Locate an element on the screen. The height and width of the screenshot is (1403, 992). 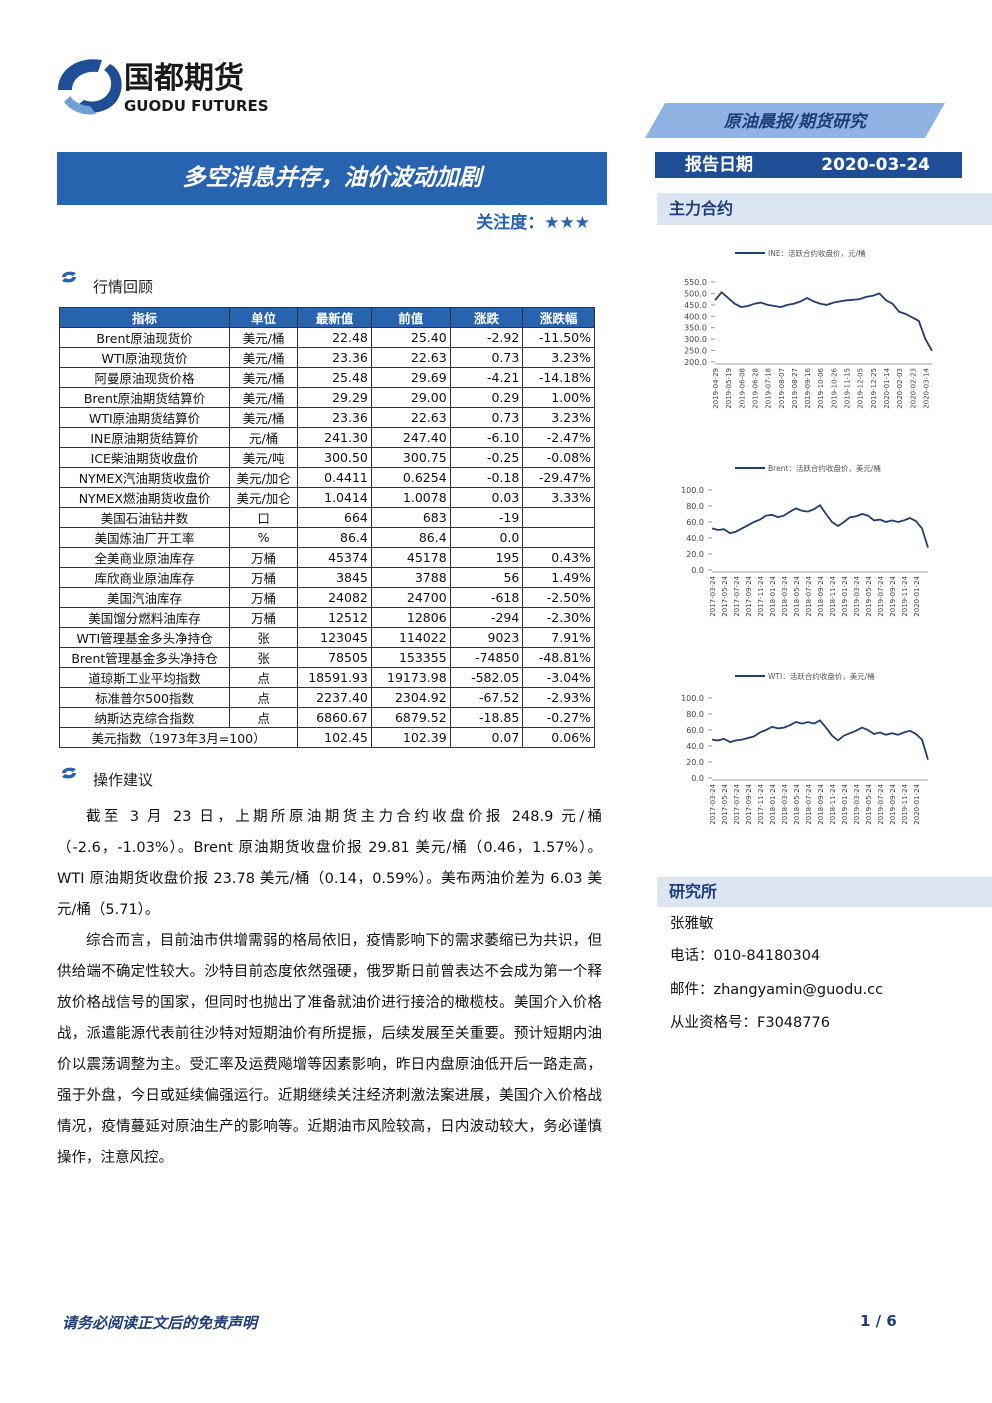
table-cell: -11.50% is located at coordinates (558, 337).